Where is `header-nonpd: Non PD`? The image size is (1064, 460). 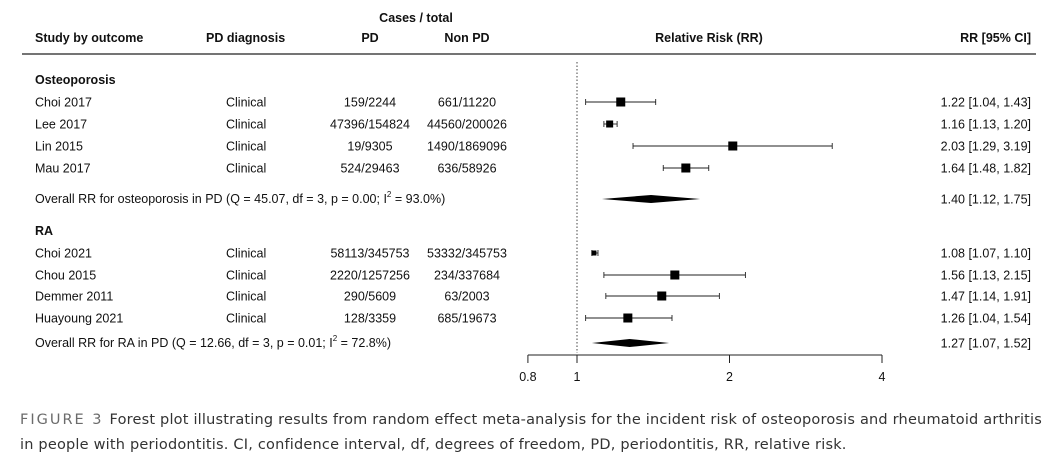 header-nonpd: Non PD is located at coordinates (466, 38).